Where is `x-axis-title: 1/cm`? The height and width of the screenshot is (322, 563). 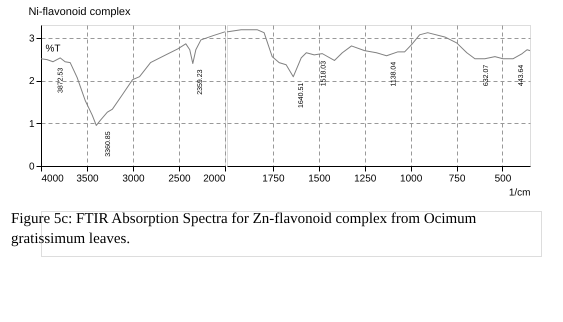 x-axis-title: 1/cm is located at coordinates (519, 193).